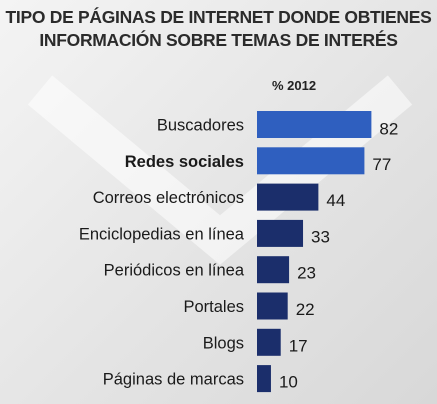  I want to click on category-label-3: Enciclopedias en línea, so click(162, 234).